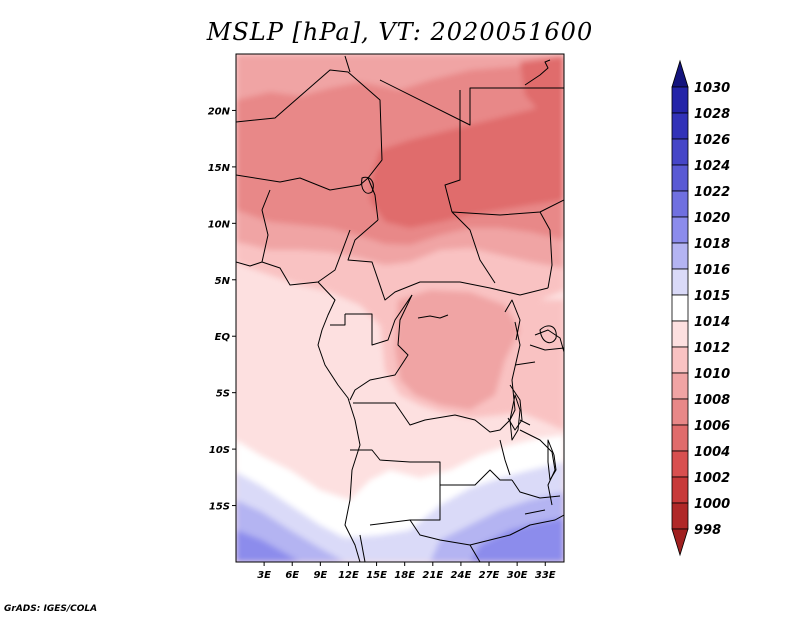  What do you see at coordinates (712, 218) in the screenshot?
I see `colorbar-label: 1020` at bounding box center [712, 218].